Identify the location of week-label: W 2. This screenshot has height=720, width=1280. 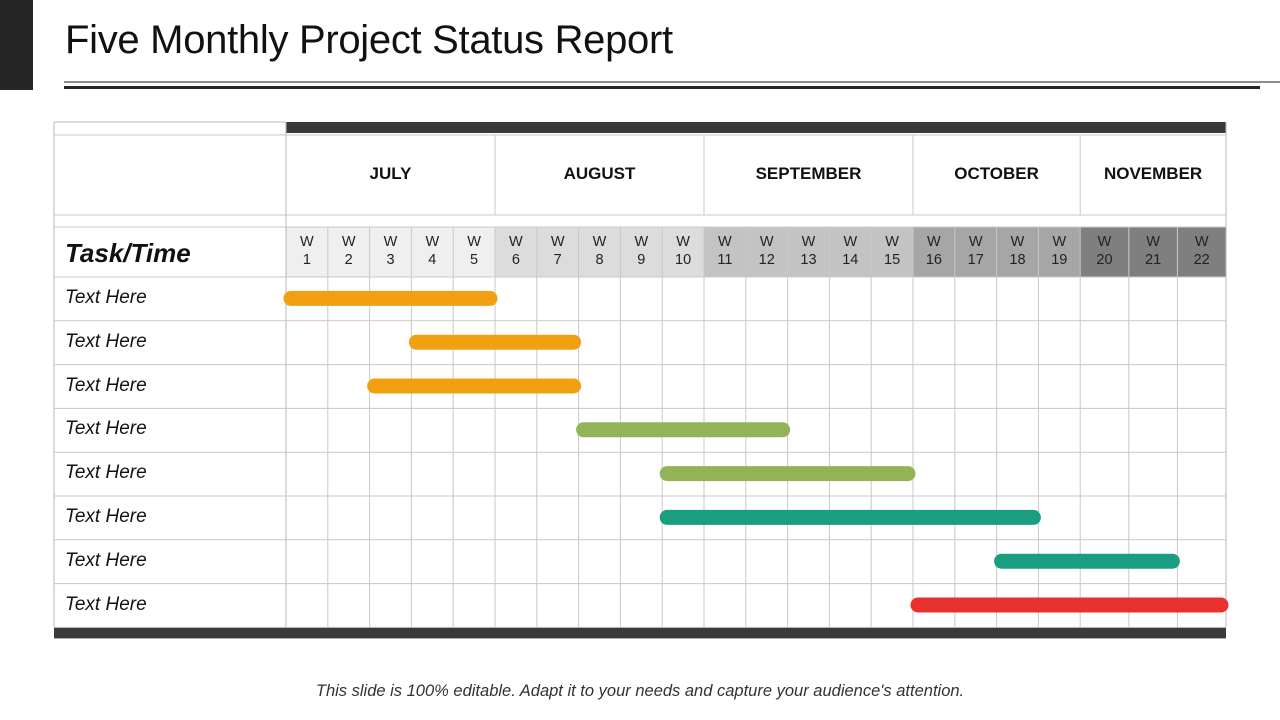
(348, 251).